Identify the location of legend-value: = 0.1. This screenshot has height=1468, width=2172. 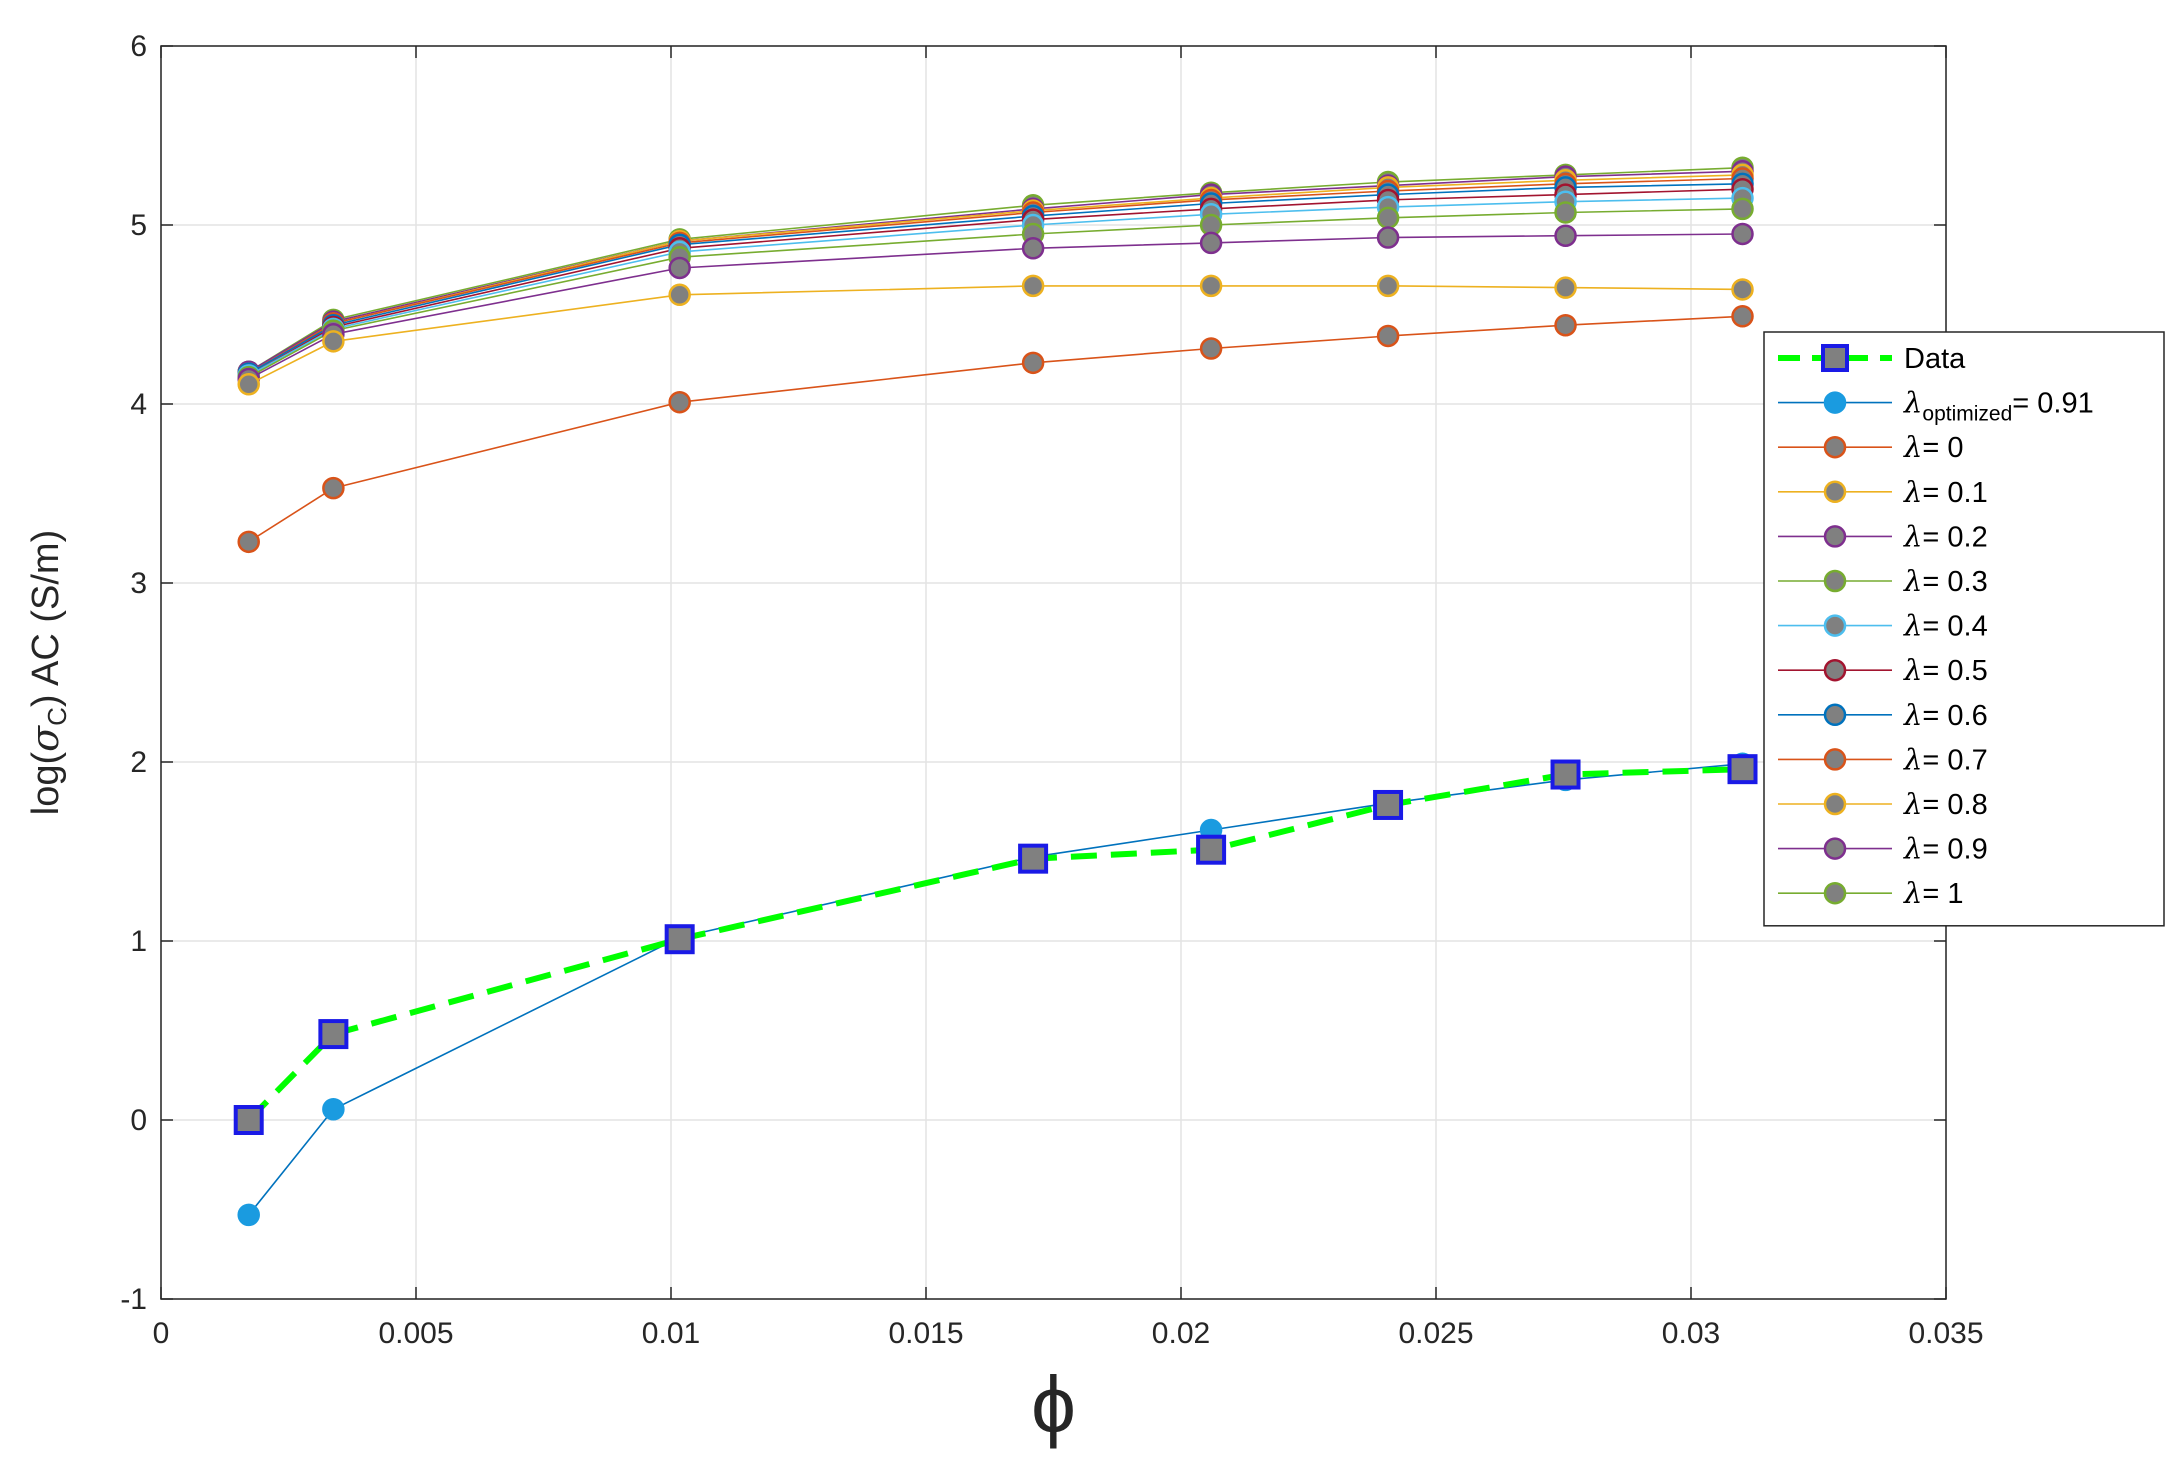
(1954, 493).